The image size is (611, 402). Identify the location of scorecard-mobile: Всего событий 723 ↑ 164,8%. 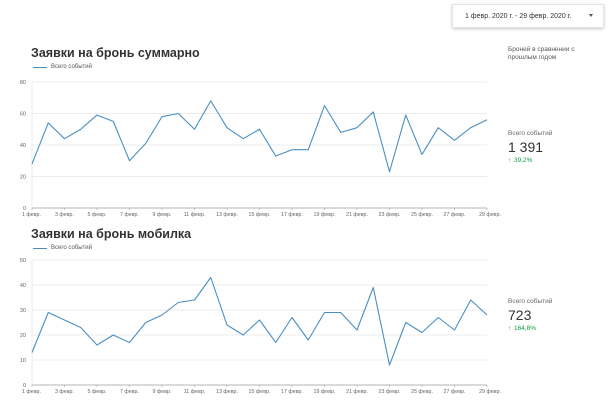
(553, 315).